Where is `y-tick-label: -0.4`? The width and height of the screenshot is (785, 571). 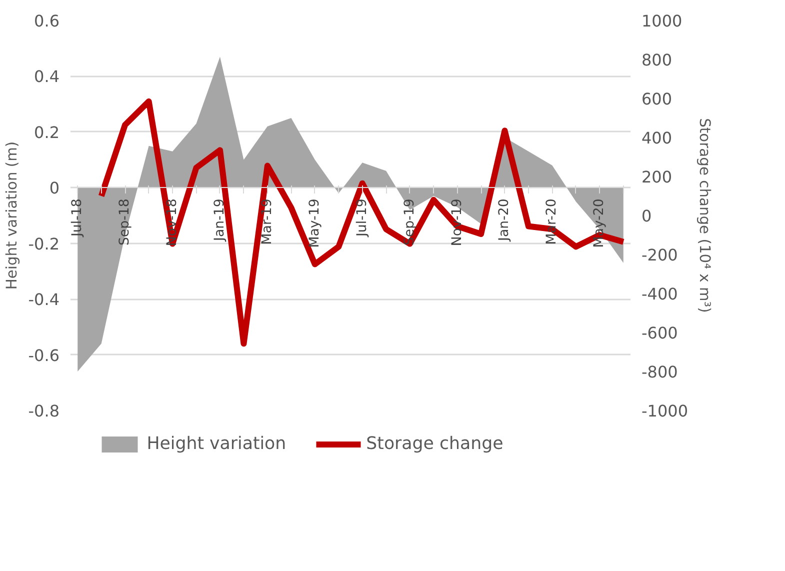 y-tick-label: -0.4 is located at coordinates (44, 300).